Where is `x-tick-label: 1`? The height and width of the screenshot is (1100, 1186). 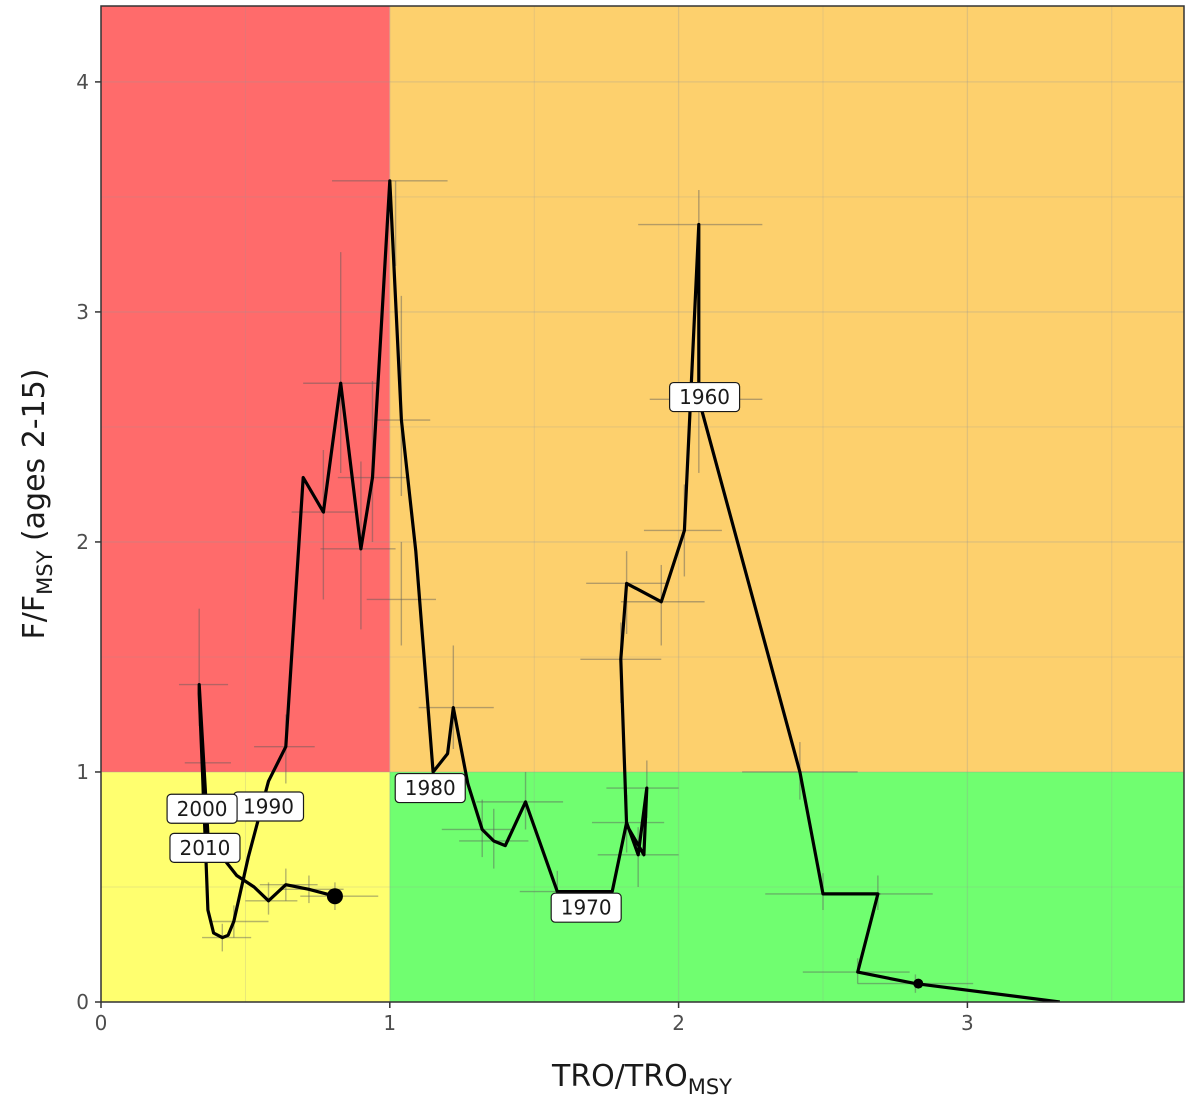
x-tick-label: 1 is located at coordinates (389, 1023).